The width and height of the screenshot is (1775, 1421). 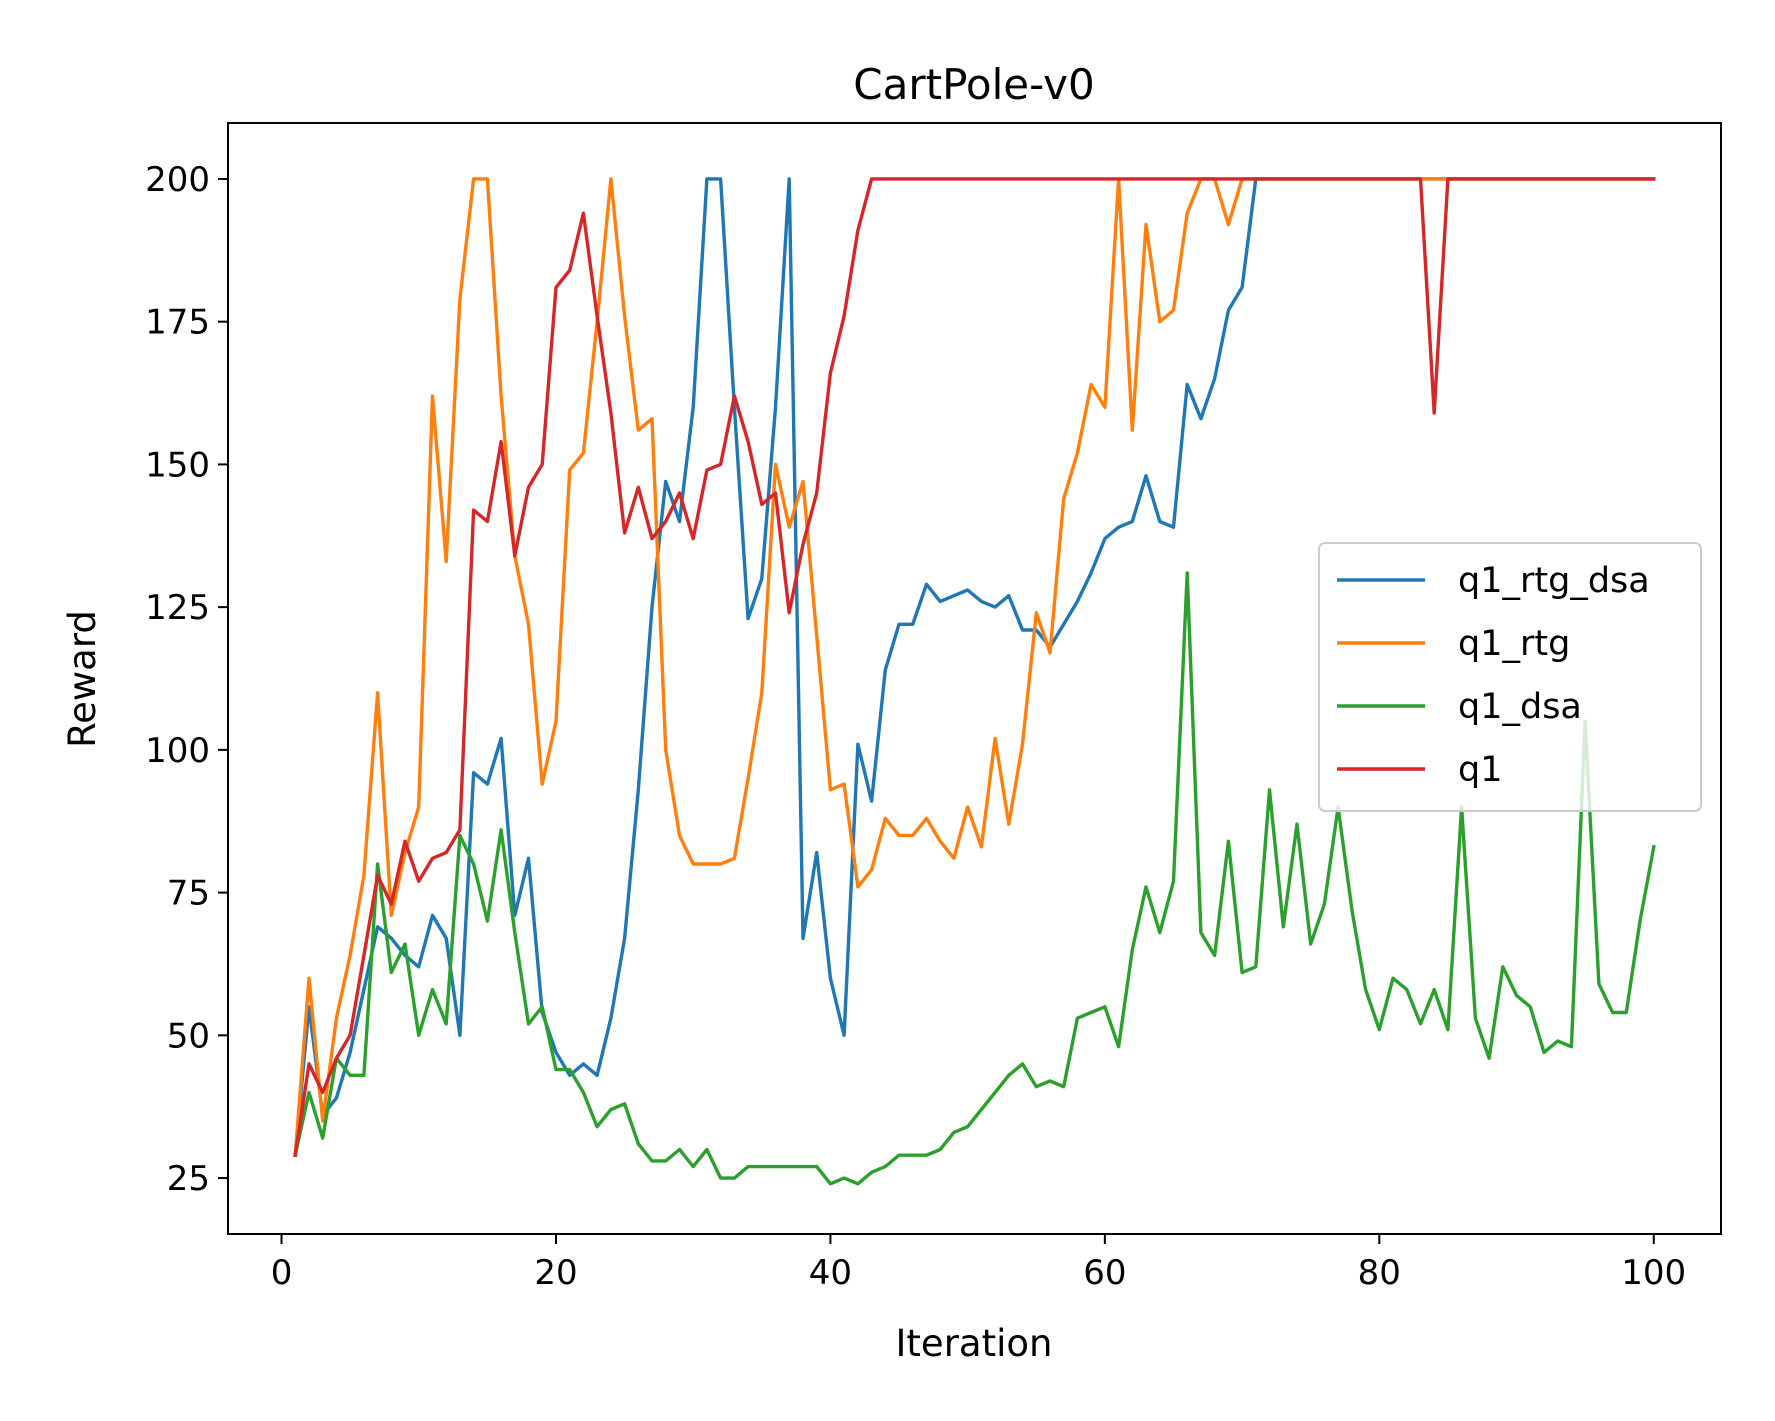 I want to click on y-tick-label: 125, so click(x=177, y=608).